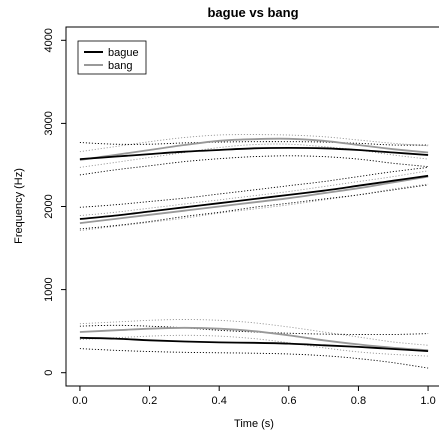 Image resolution: width=439 pixels, height=433 pixels. Describe the element at coordinates (254, 165) in the screenshot. I see `bague-formant-1-lower-bound` at that location.